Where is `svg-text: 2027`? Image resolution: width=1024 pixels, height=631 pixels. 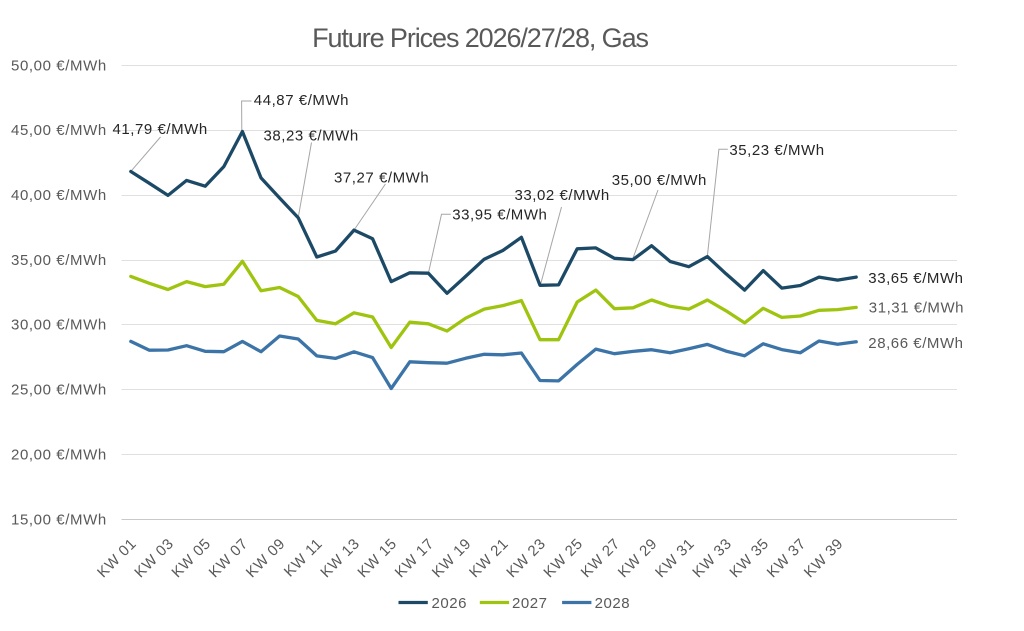
svg-text: 2027 is located at coordinates (530, 603).